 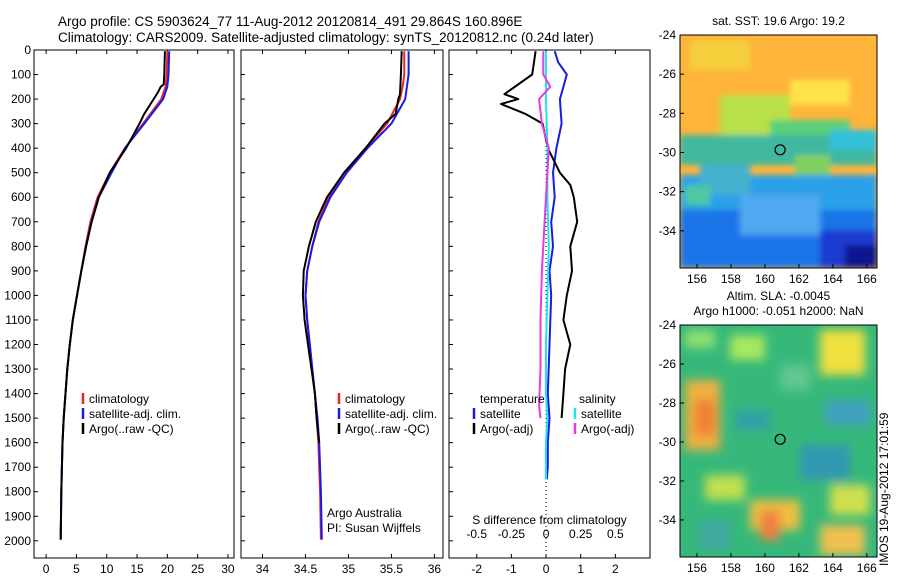 I want to click on sla-map-title: Altim. SLA: -0.0045, so click(x=779, y=296).